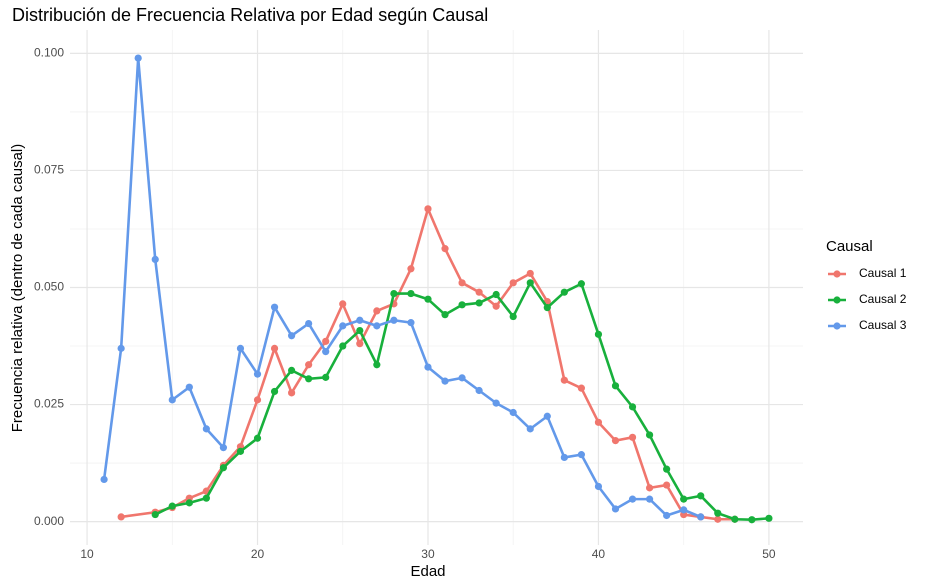 The image size is (925, 582). What do you see at coordinates (883, 299) in the screenshot?
I see `legend-label: Causal 2` at bounding box center [883, 299].